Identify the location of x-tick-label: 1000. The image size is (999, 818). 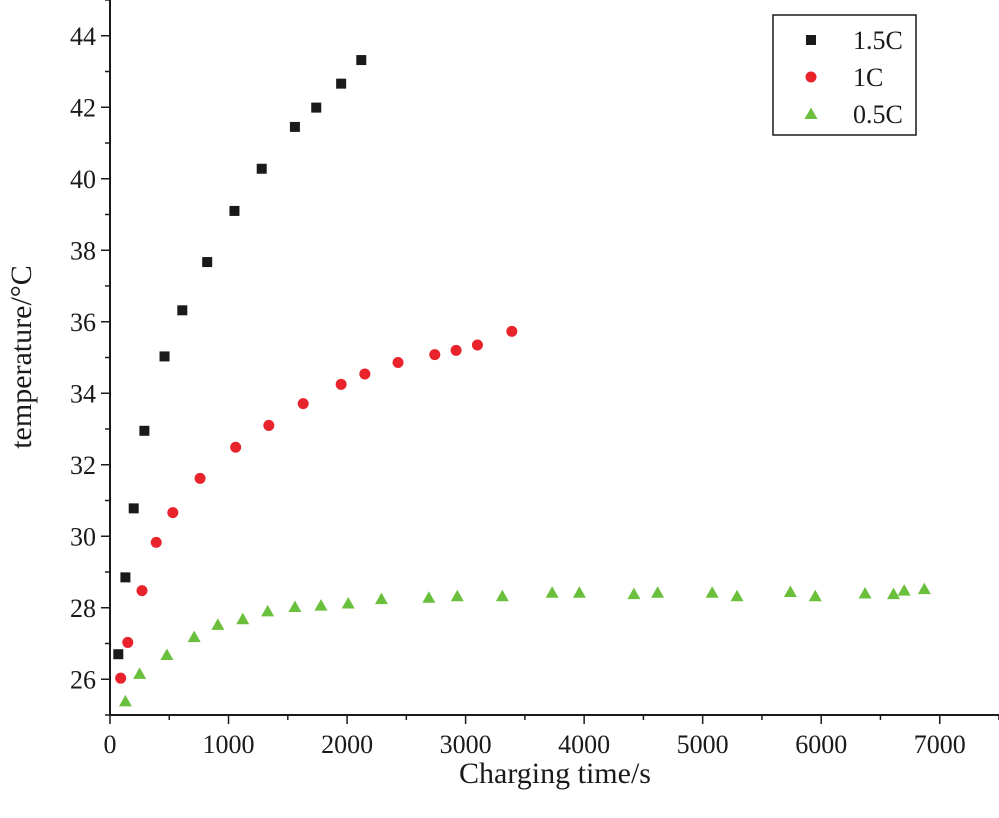
(229, 744).